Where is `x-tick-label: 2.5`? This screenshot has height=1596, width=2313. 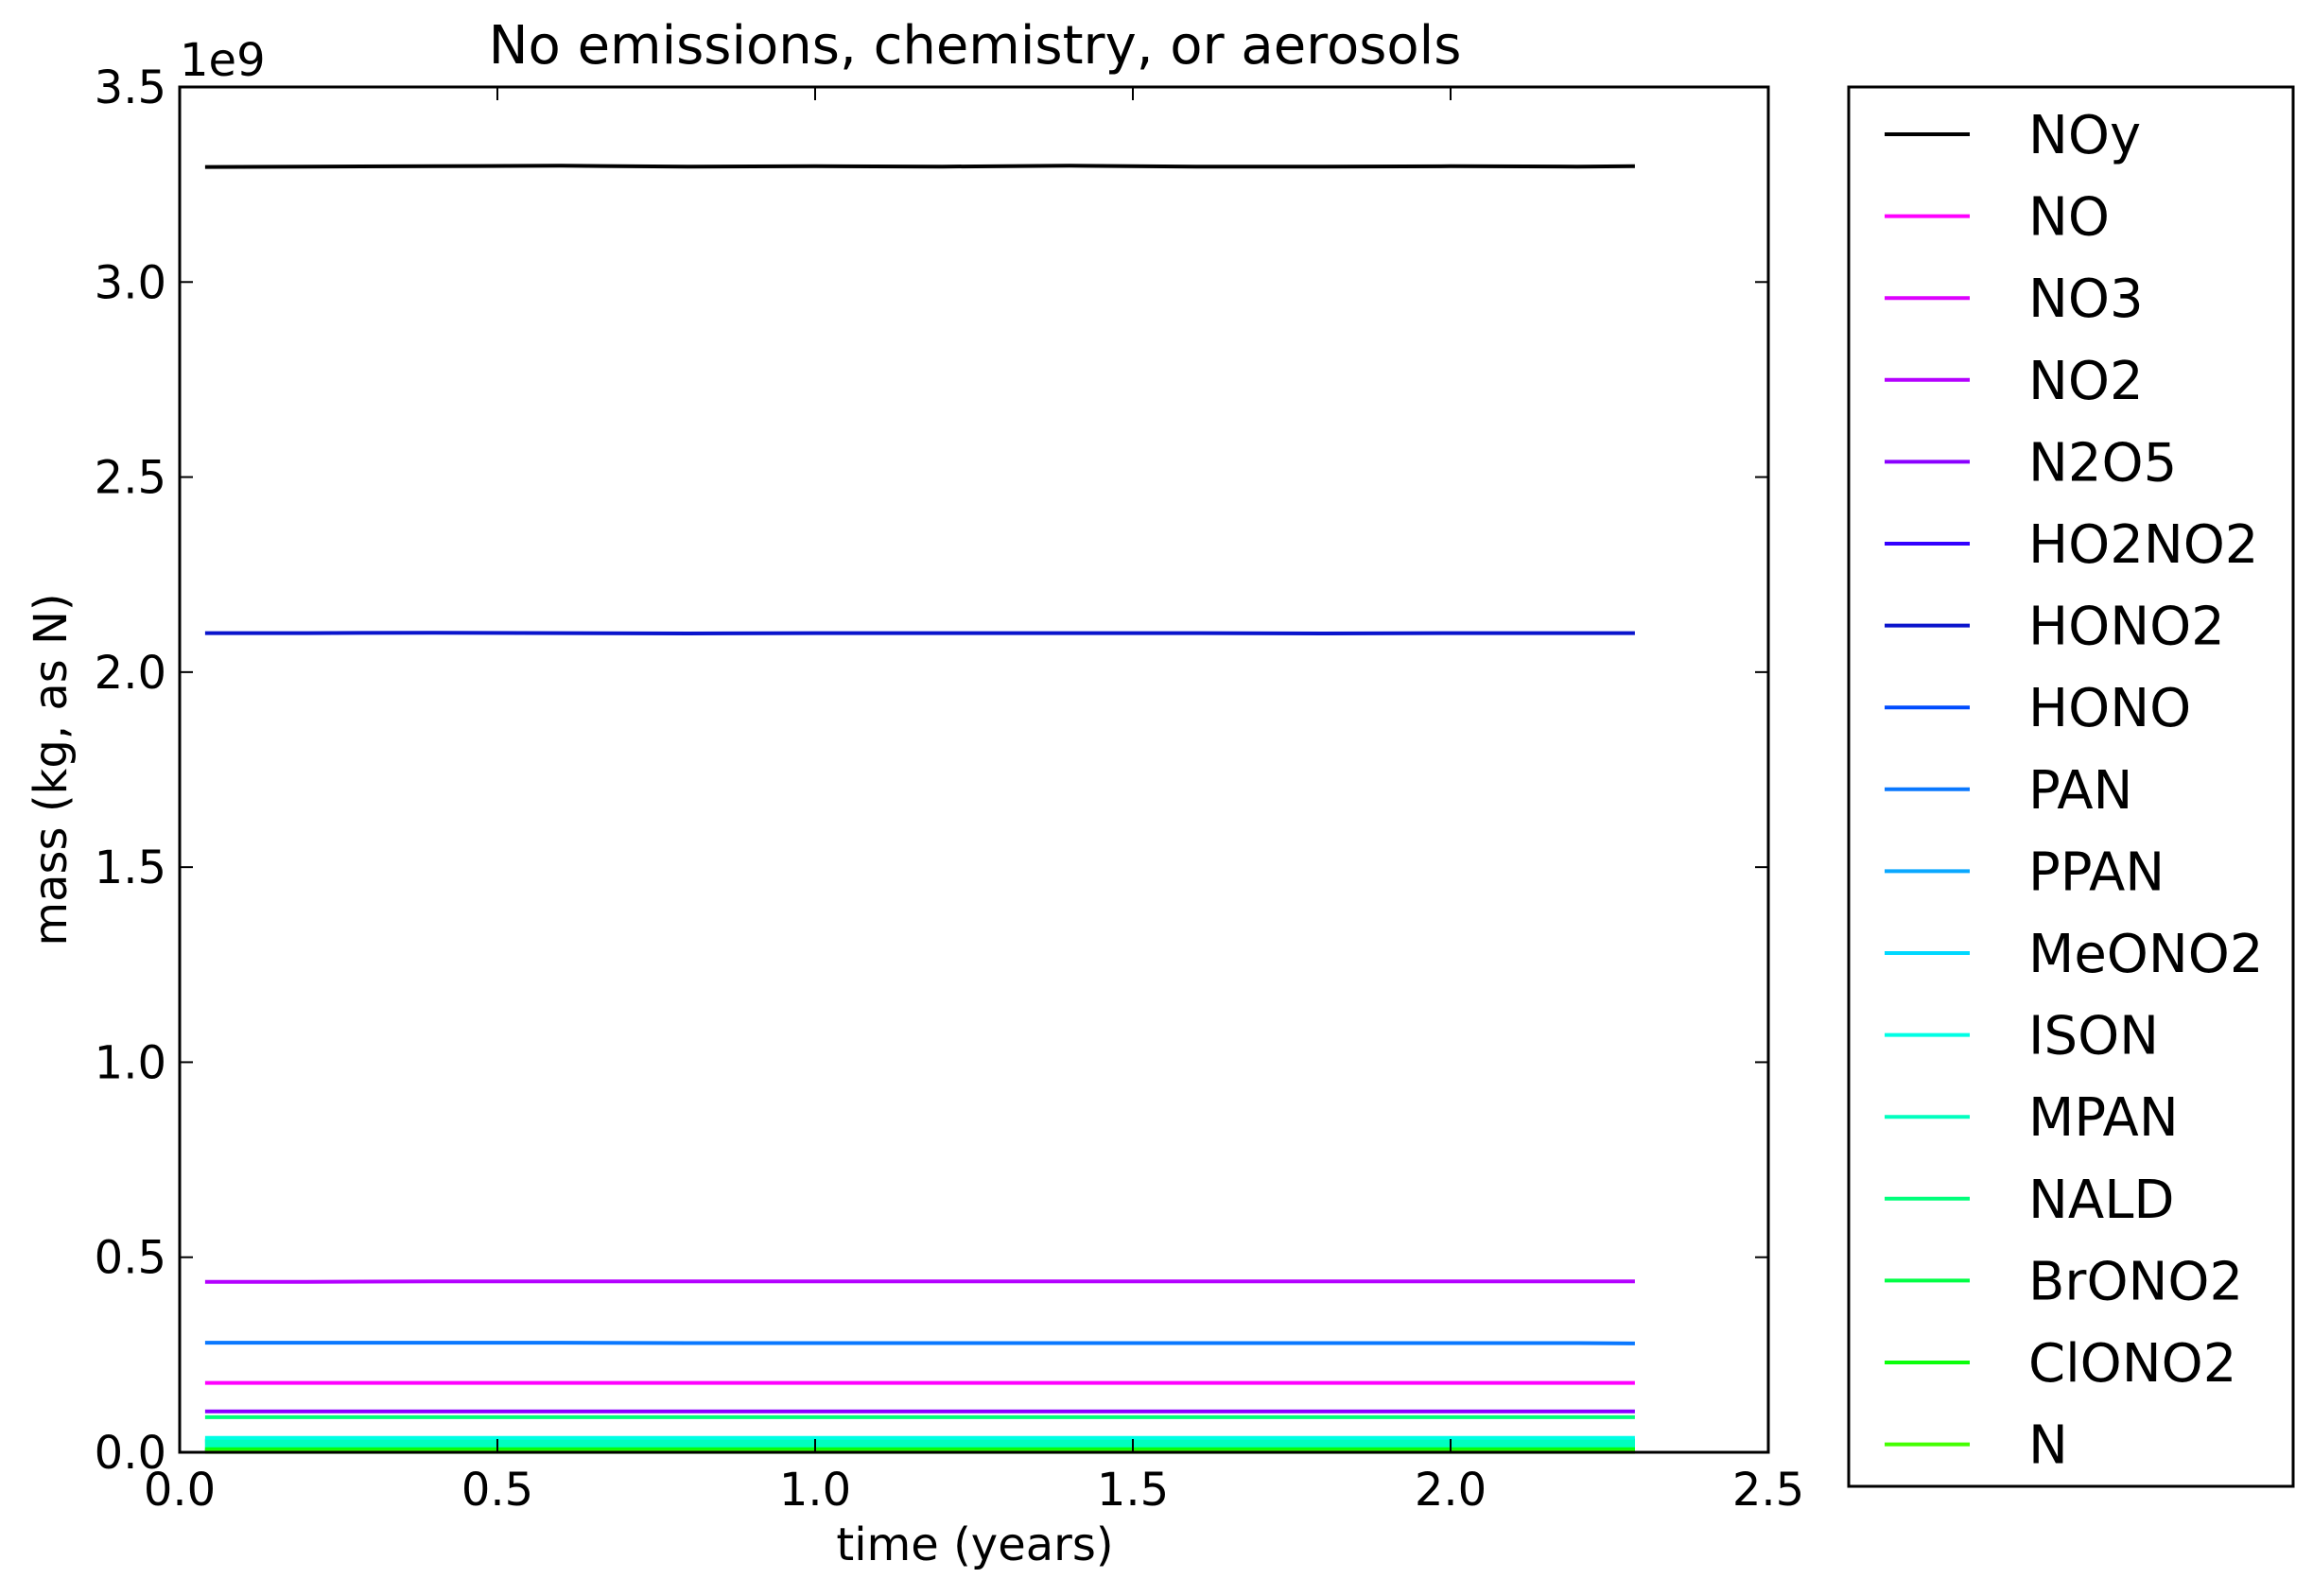
x-tick-label: 2.5 is located at coordinates (1768, 1491).